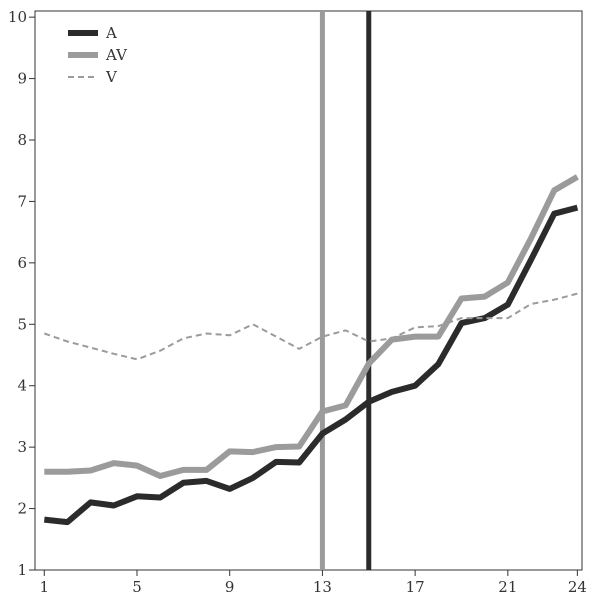  Describe the element at coordinates (98, 55) in the screenshot. I see `legend: A AV V` at that location.